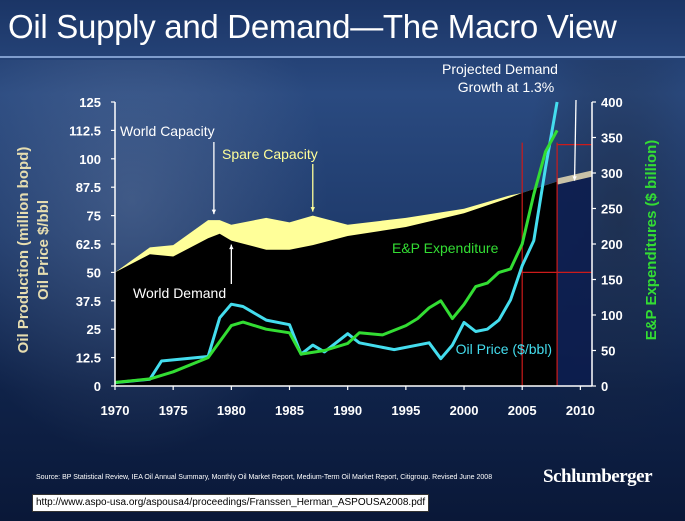 The width and height of the screenshot is (685, 521). What do you see at coordinates (23, 250) in the screenshot?
I see `left-axis-title: Oil Production (million bopd)` at bounding box center [23, 250].